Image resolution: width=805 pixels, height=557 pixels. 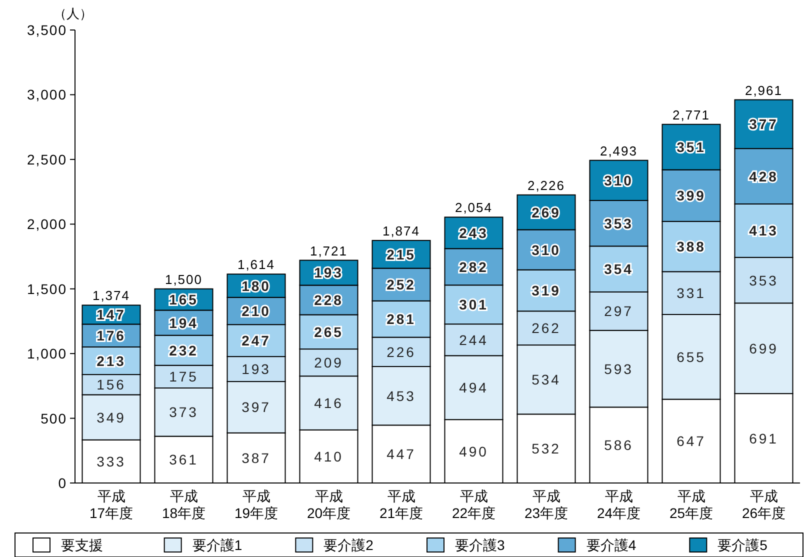 I want to click on data-label: 410, so click(x=329, y=456).